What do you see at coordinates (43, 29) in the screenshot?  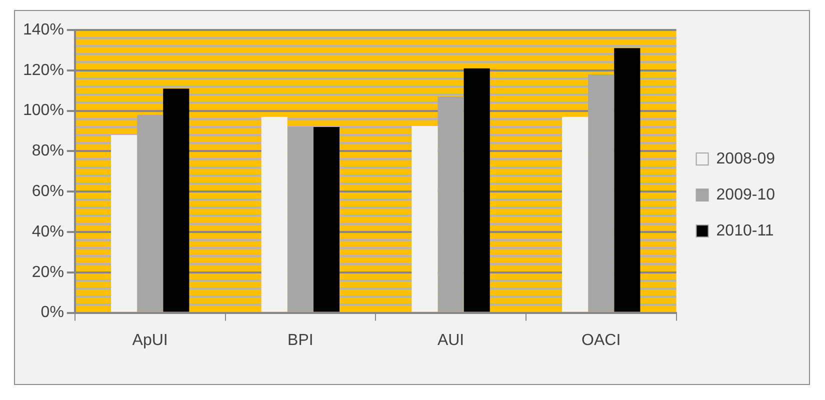 I see `y-tick-label: 140%` at bounding box center [43, 29].